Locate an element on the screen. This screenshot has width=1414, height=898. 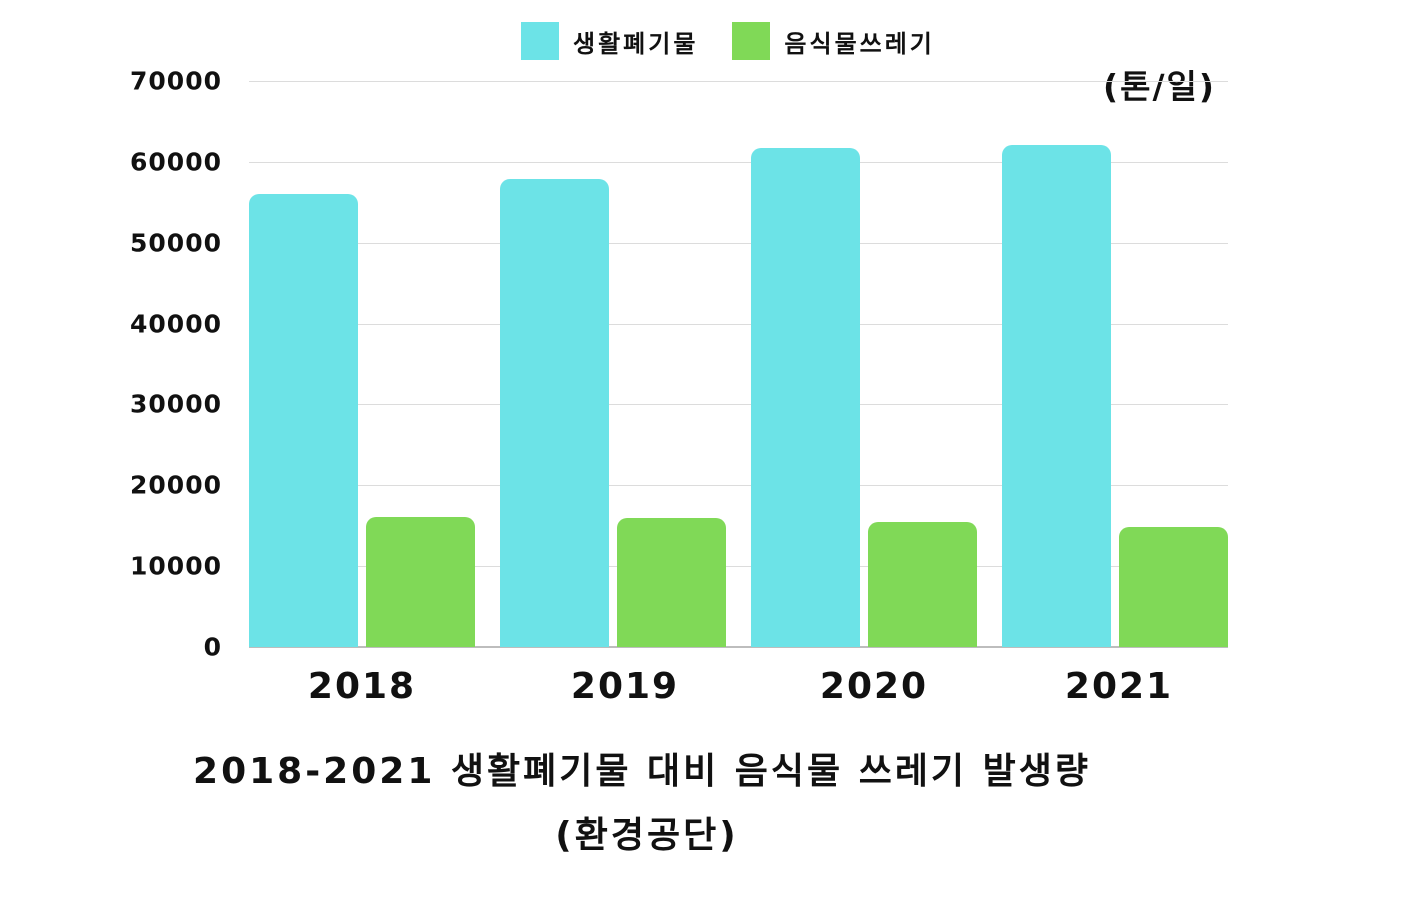
chart-source: (환경공단) is located at coordinates (707, 832).